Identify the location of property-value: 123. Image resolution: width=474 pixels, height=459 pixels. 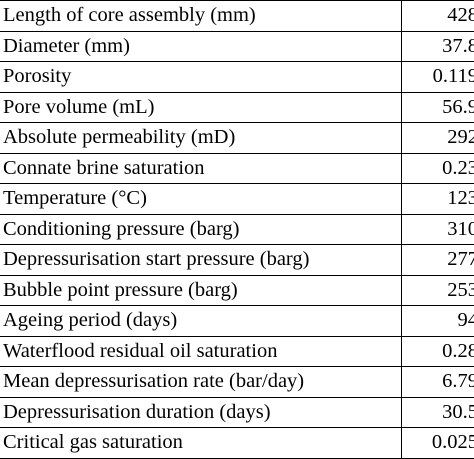
(437, 199).